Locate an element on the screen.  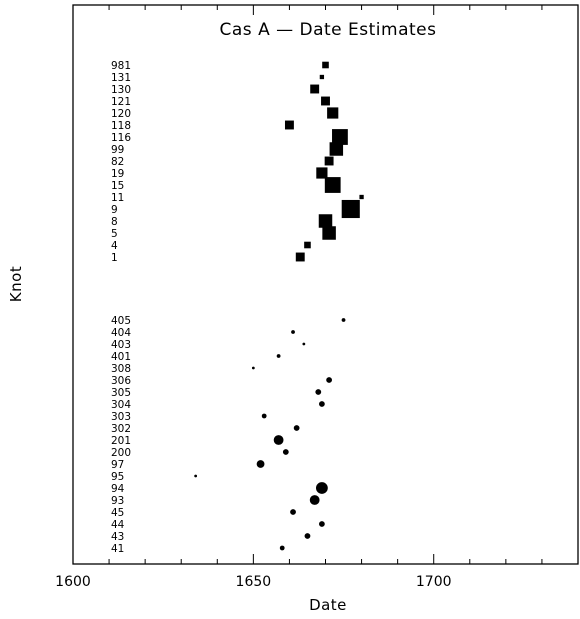
knot-label: 130 is located at coordinates (121, 90).